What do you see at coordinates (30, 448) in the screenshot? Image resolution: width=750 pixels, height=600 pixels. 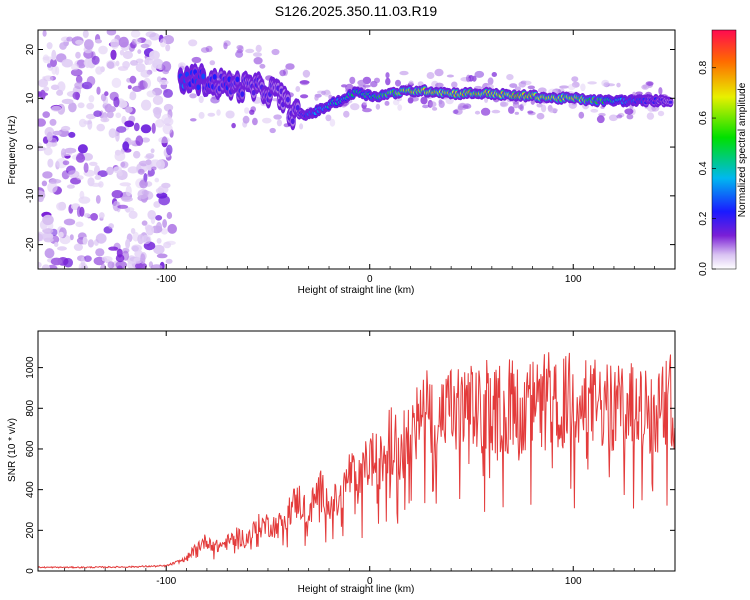 I see `snr-y-tick-label: 600` at bounding box center [30, 448].